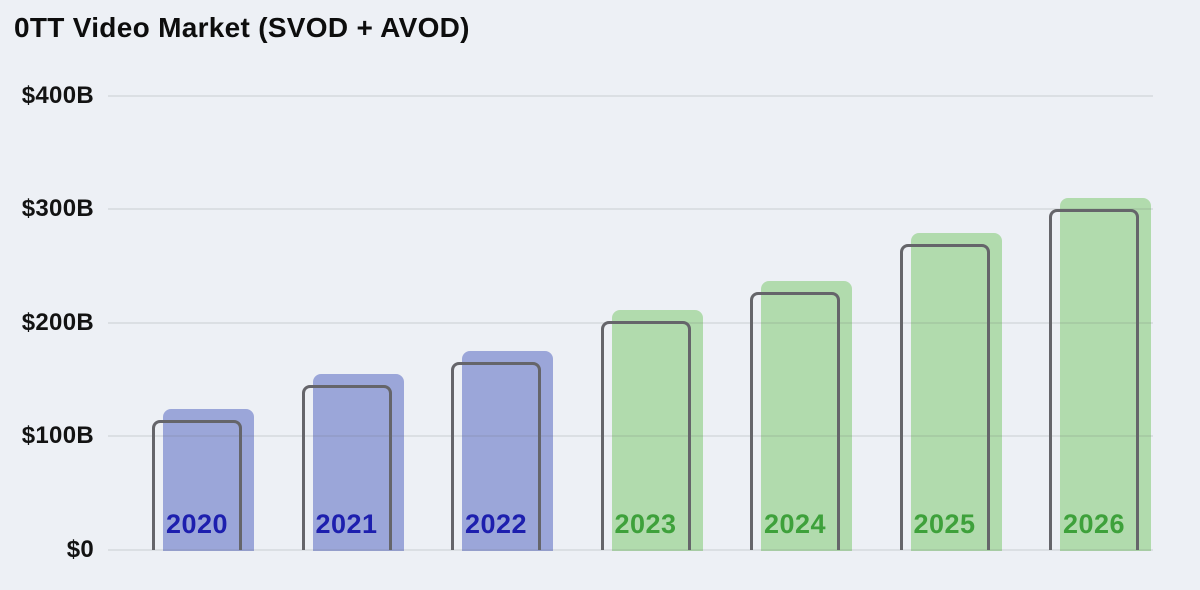 This screenshot has width=1200, height=590. What do you see at coordinates (645, 524) in the screenshot?
I see `year-label-2023: 2023` at bounding box center [645, 524].